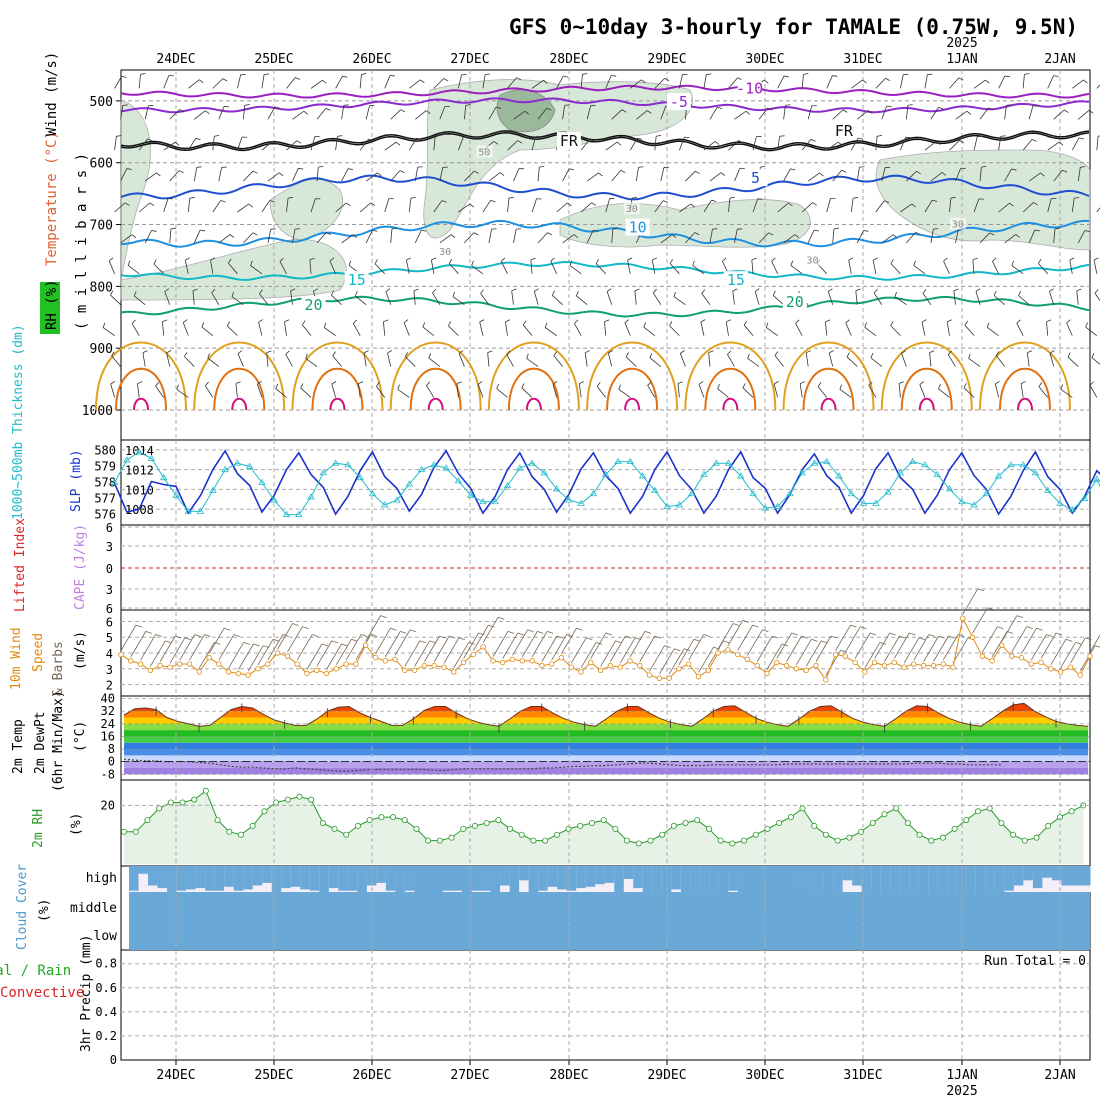 This screenshot has width=1100, height=1104. Describe the element at coordinates (40, 742) in the screenshot. I see `temp2m-label-group: 2m DewPt` at that location.